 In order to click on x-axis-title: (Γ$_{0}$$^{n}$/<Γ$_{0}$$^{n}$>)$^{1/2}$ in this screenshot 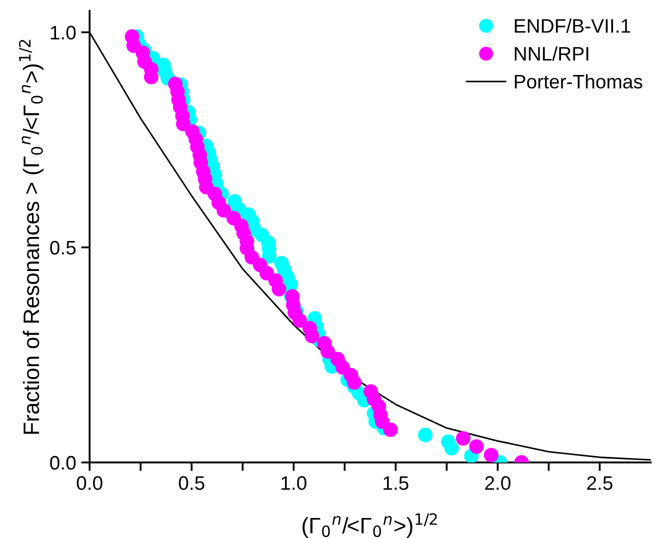, I will do `click(369, 525)`.